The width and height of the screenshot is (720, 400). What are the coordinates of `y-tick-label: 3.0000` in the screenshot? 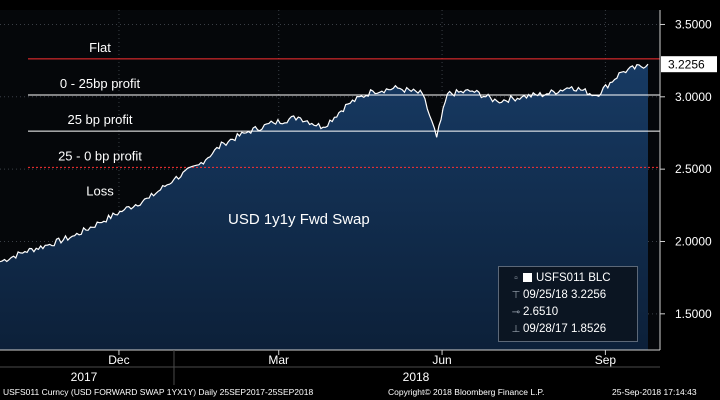 It's located at (693, 97).